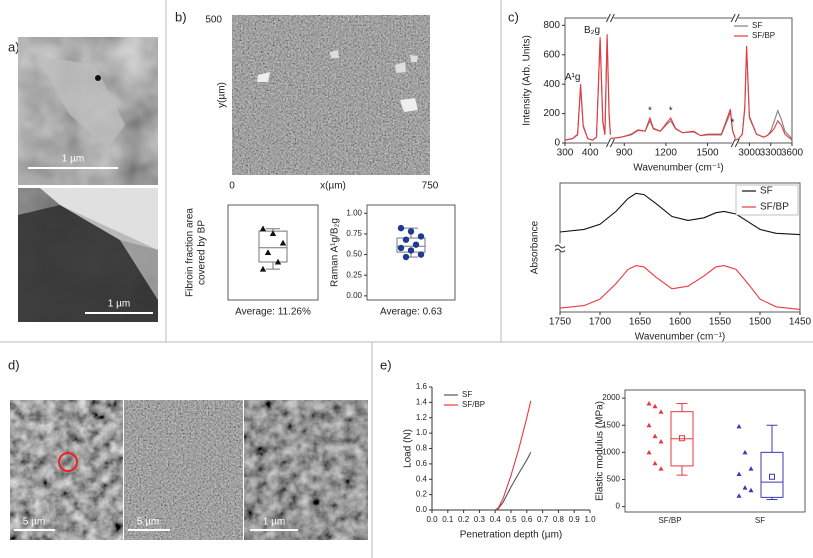  Describe the element at coordinates (422, 386) in the screenshot. I see `y-tick-label: 1.6` at that location.